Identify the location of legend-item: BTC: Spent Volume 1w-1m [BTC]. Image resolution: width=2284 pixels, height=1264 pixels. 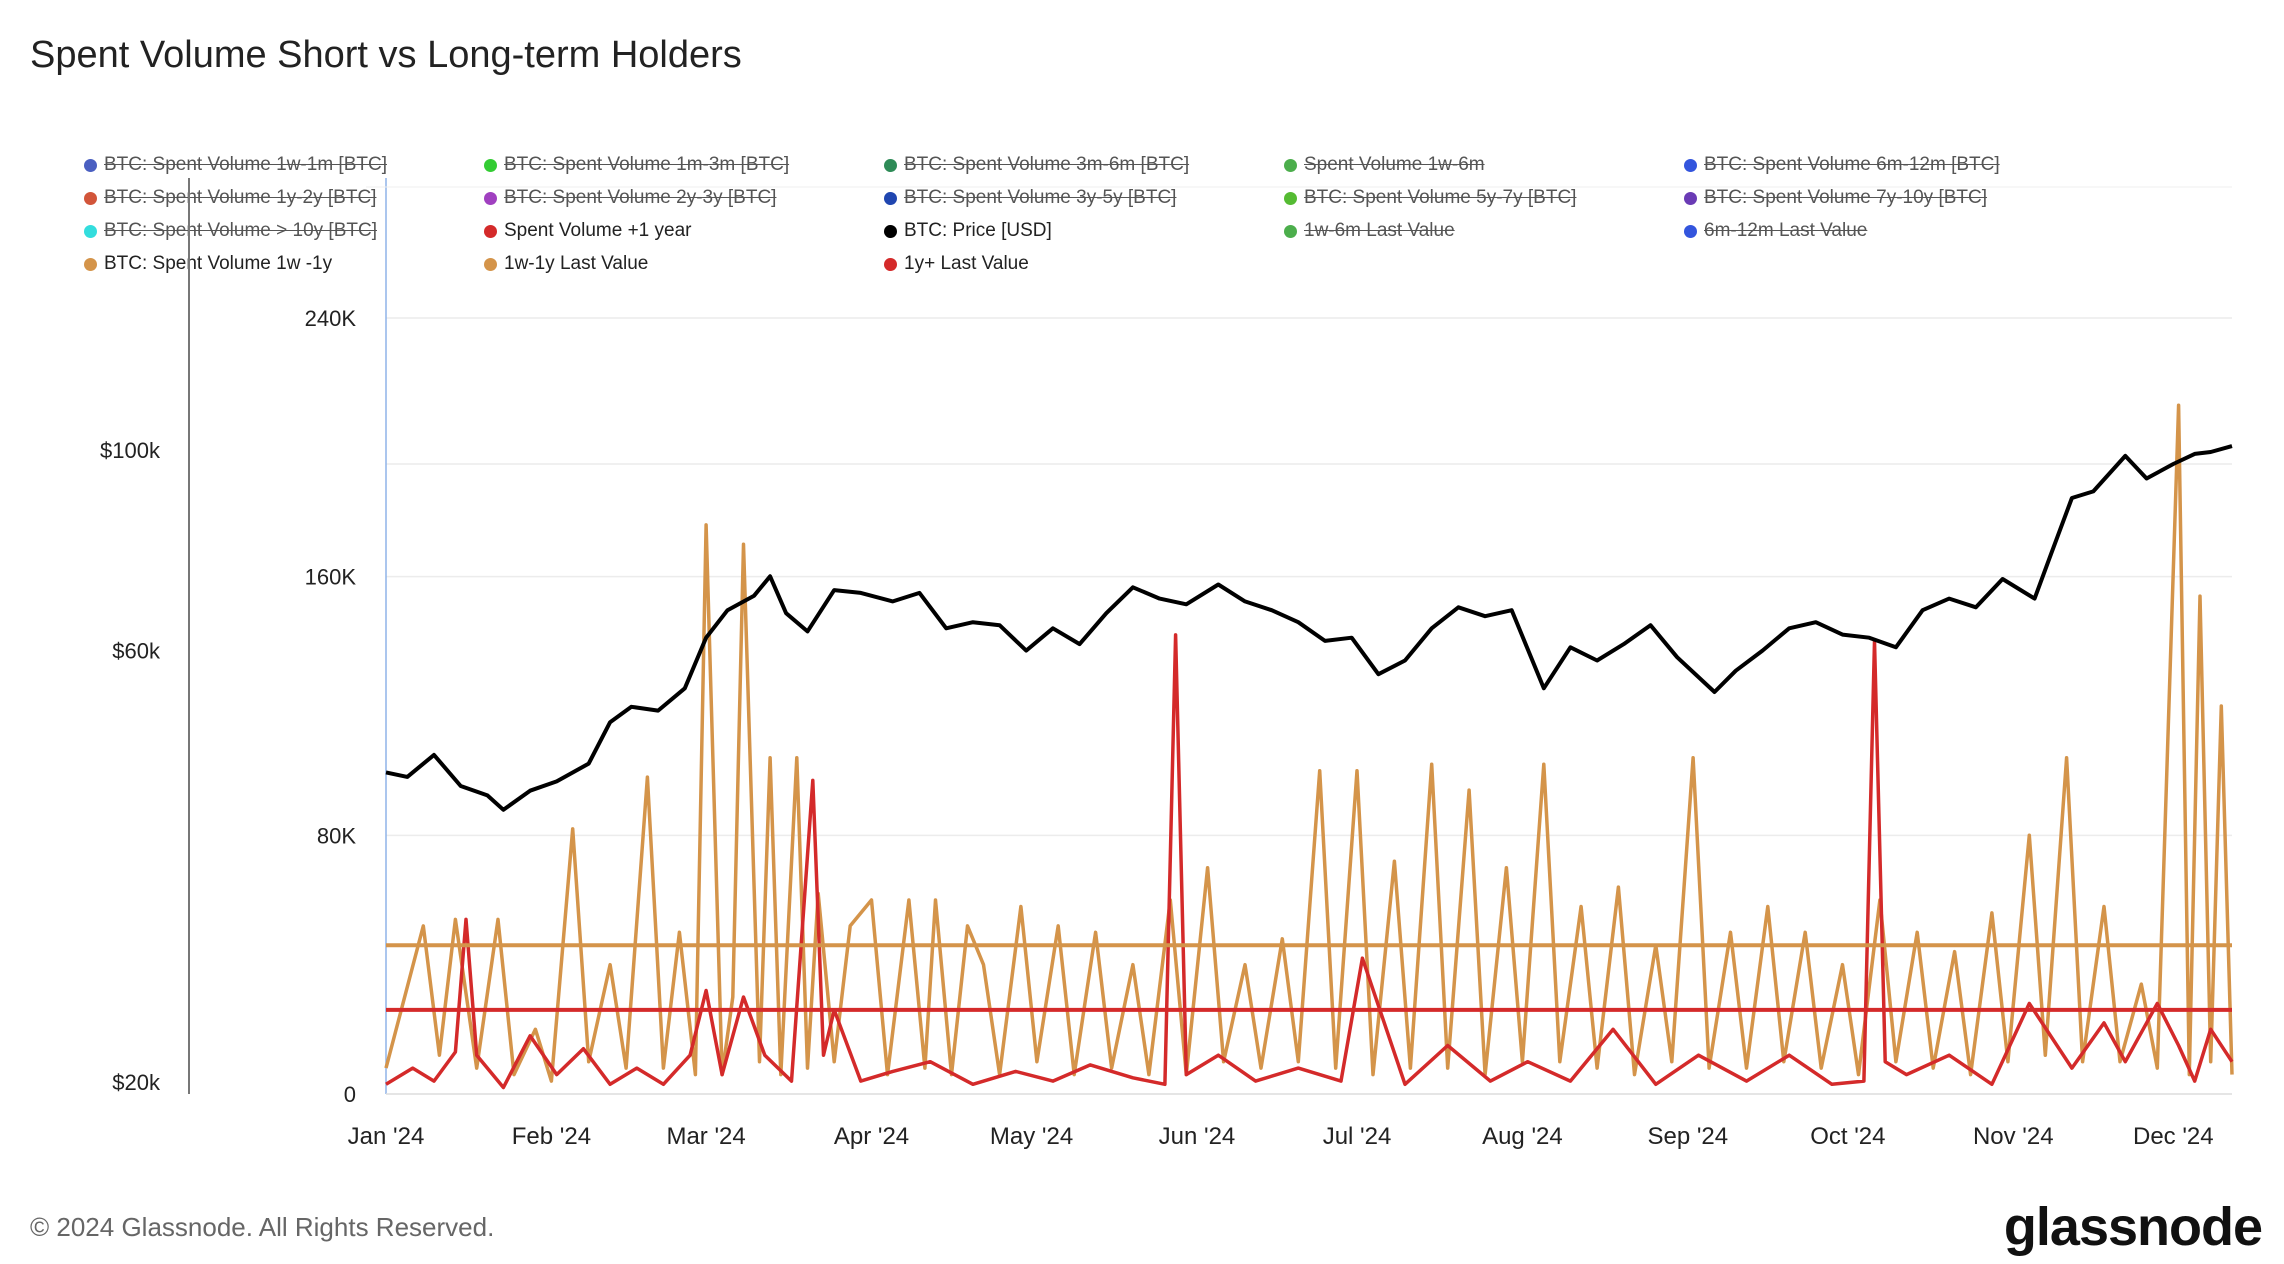
(235, 165).